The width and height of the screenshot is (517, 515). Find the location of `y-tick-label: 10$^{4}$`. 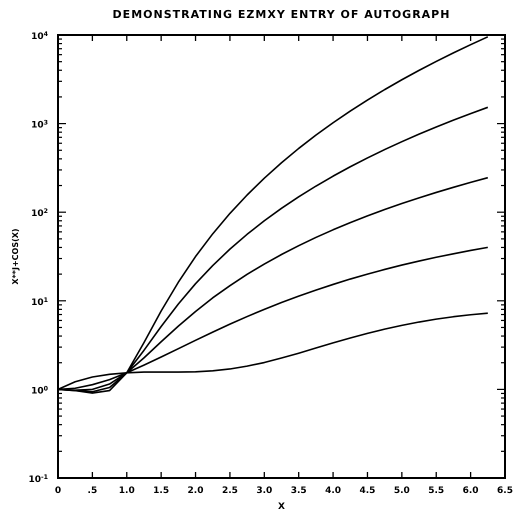

y-tick-label: 10$^{4}$ is located at coordinates (40, 36).